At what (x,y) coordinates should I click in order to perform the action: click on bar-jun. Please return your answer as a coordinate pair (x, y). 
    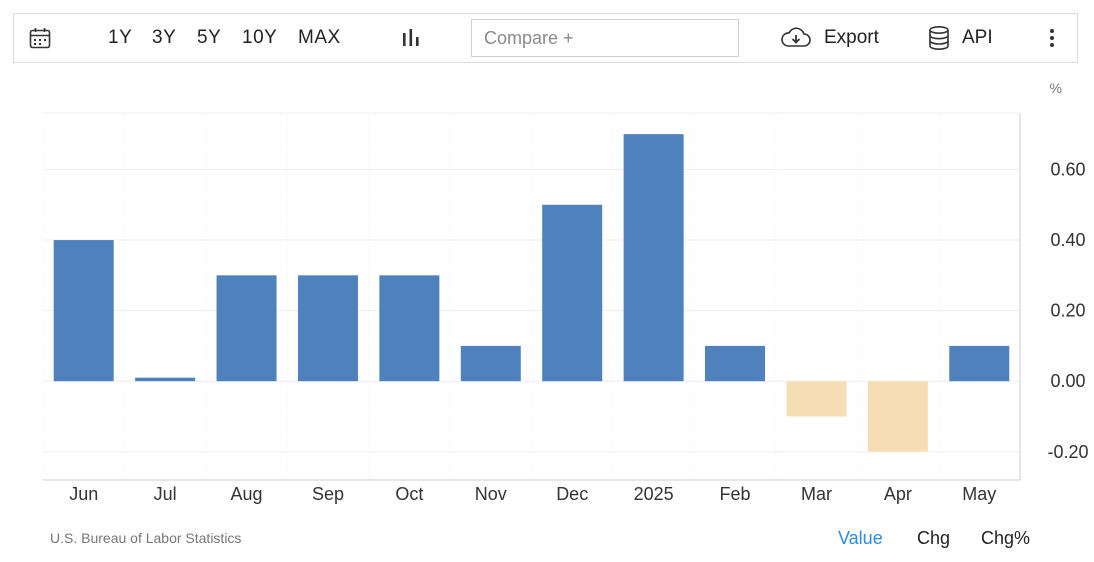
    Looking at the image, I should click on (83, 311).